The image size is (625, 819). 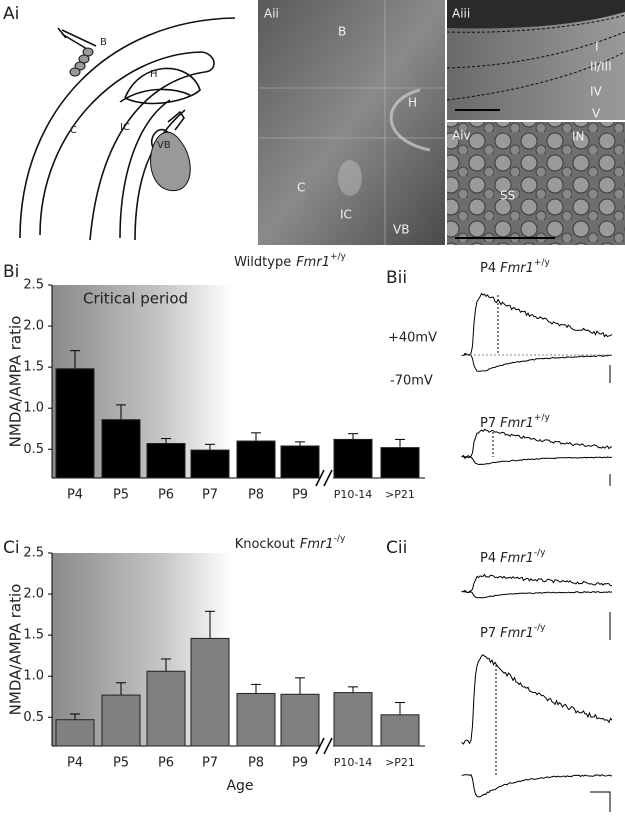 I want to click on holding-label: -70mV, so click(x=411, y=381).